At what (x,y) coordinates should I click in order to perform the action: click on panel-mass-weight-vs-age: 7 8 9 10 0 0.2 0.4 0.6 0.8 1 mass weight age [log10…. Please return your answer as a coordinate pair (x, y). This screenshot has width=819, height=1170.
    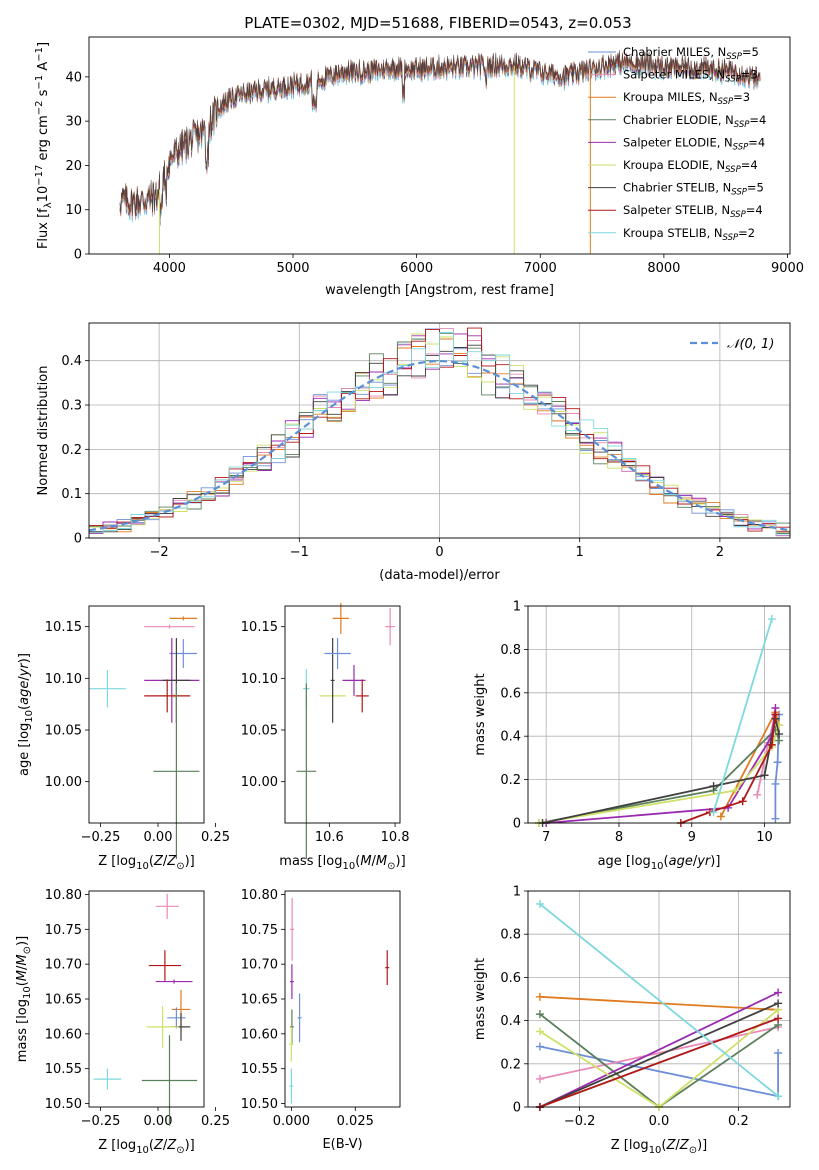
    Looking at the image, I should click on (632, 736).